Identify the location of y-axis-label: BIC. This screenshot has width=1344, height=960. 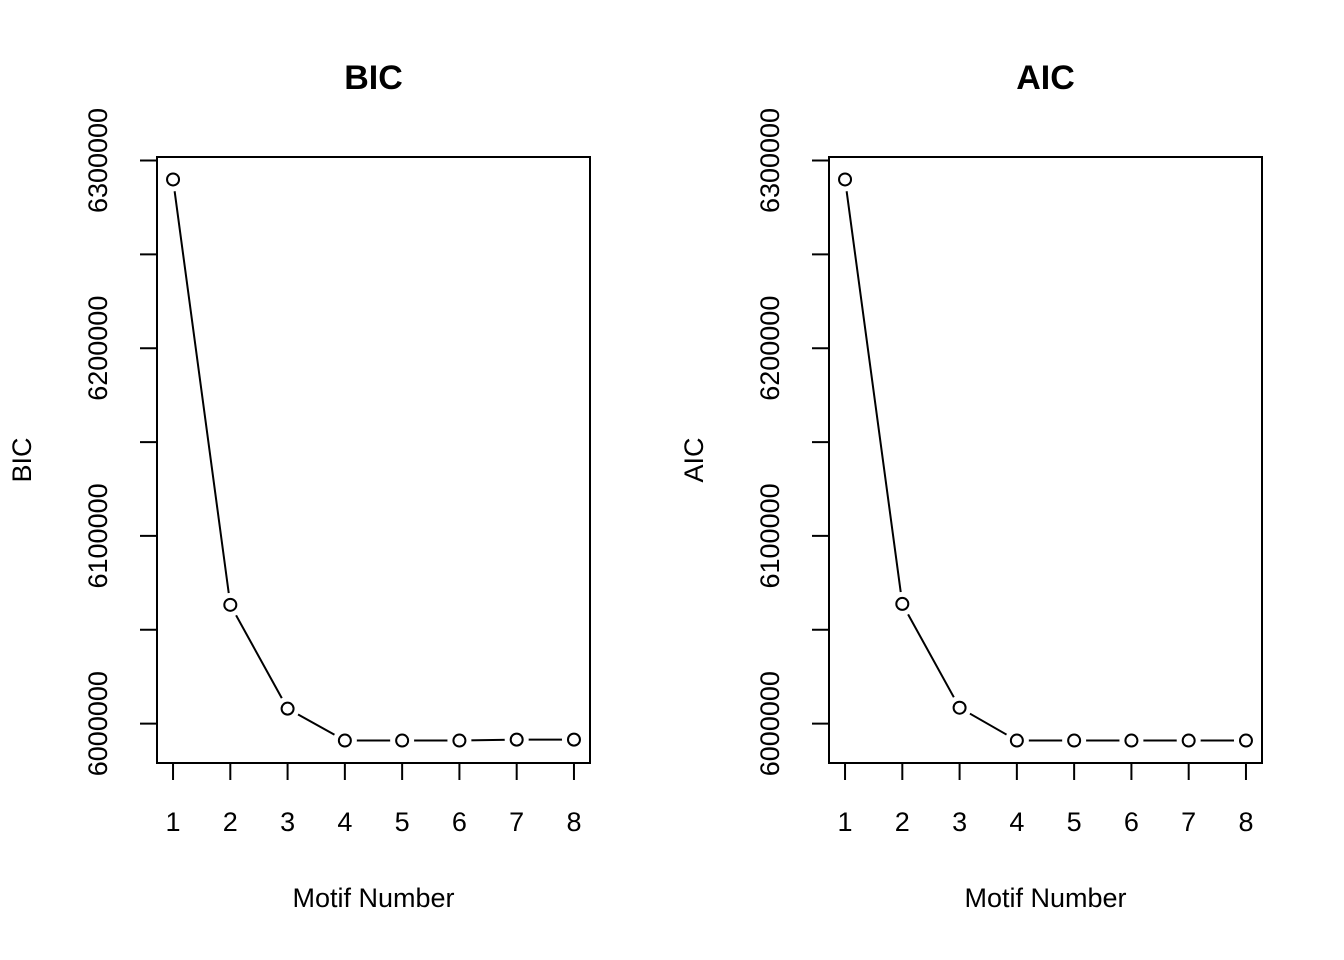
(22, 459).